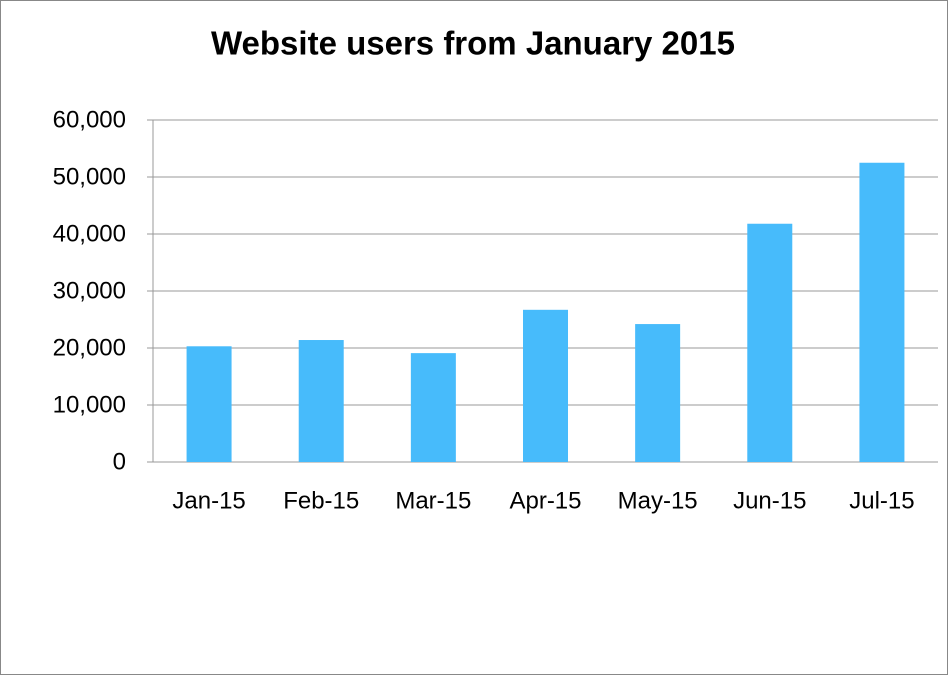  What do you see at coordinates (473, 43) in the screenshot?
I see `chart-title: Website users from January 2015` at bounding box center [473, 43].